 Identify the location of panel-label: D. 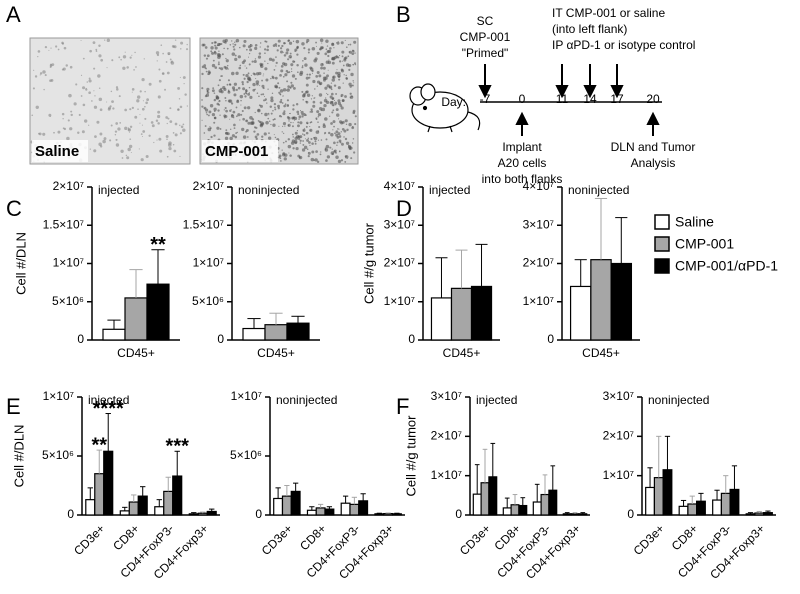
(404, 208).